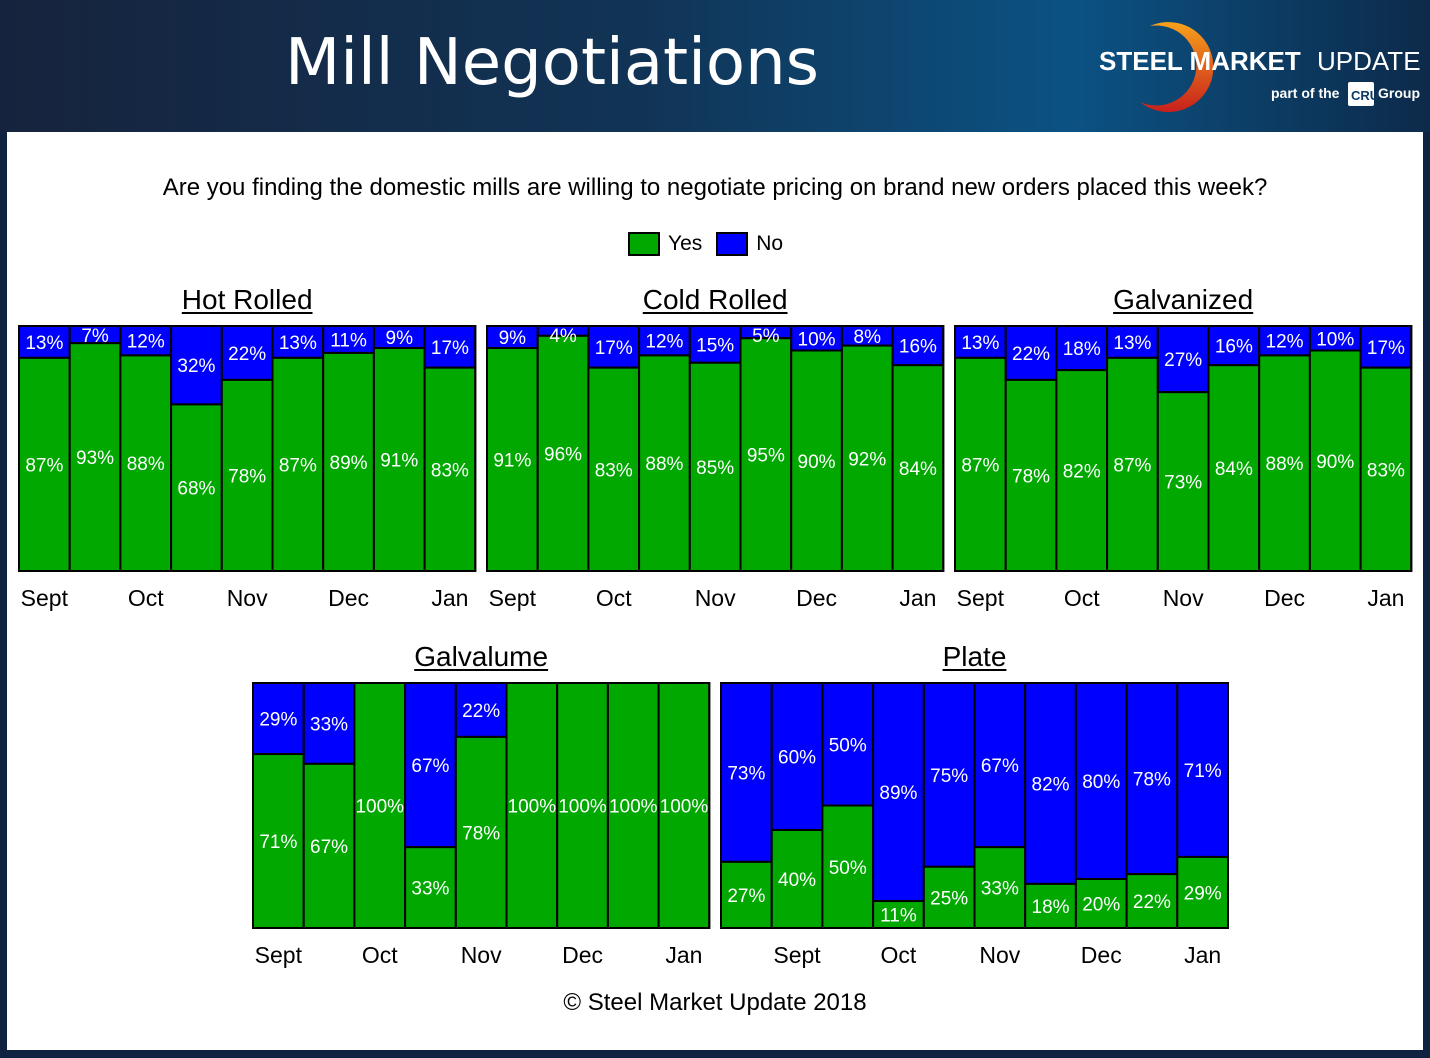 This screenshot has width=1430, height=1058. I want to click on data-label-yes: 100%, so click(684, 807).